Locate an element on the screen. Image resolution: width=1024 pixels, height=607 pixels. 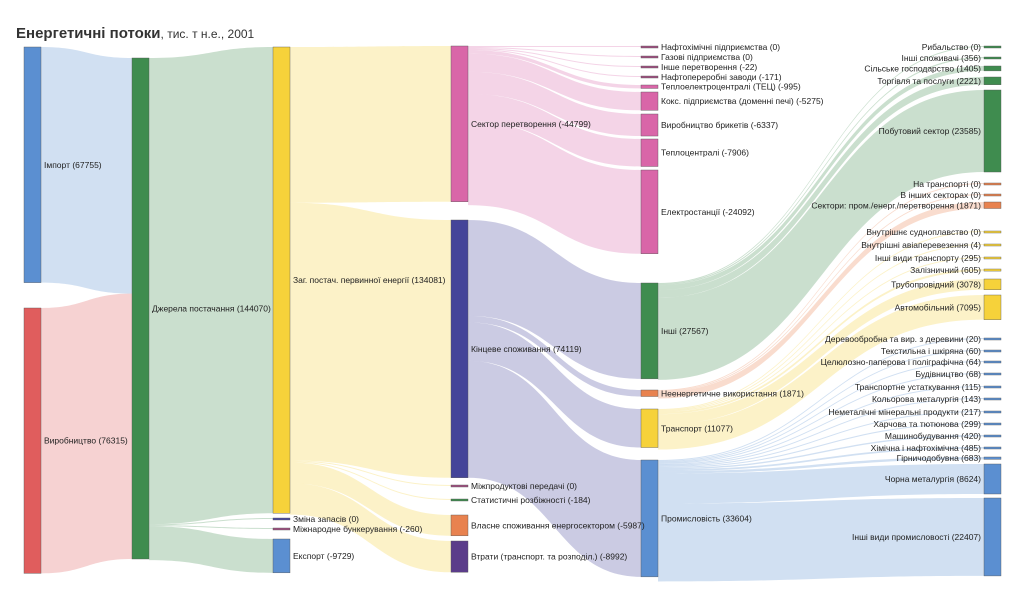
link-transform-to-t_coke is located at coordinates (554, 82).